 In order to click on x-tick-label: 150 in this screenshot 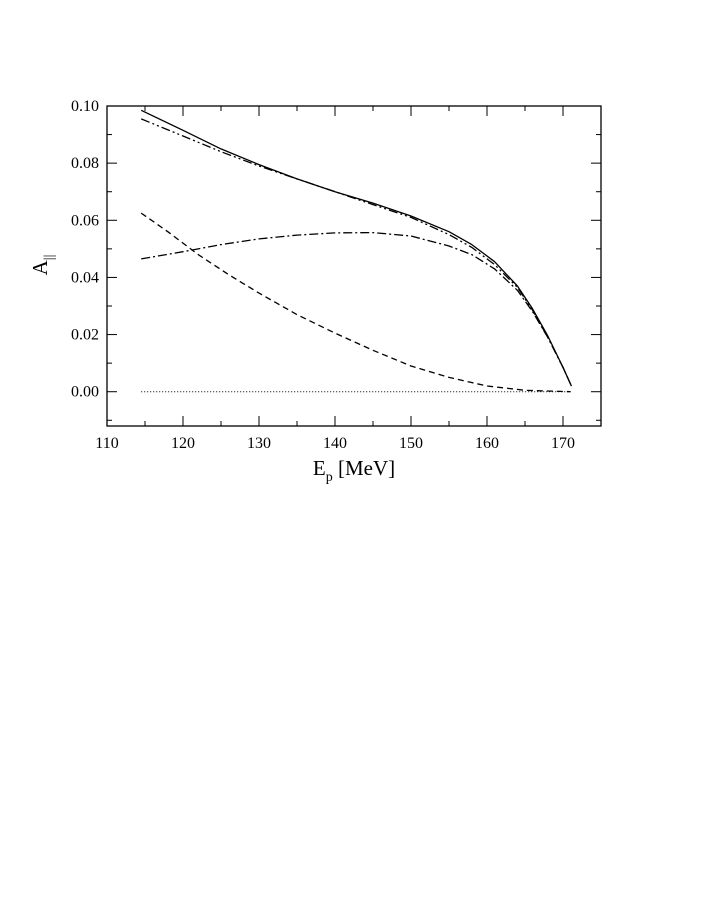, I will do `click(411, 443)`.